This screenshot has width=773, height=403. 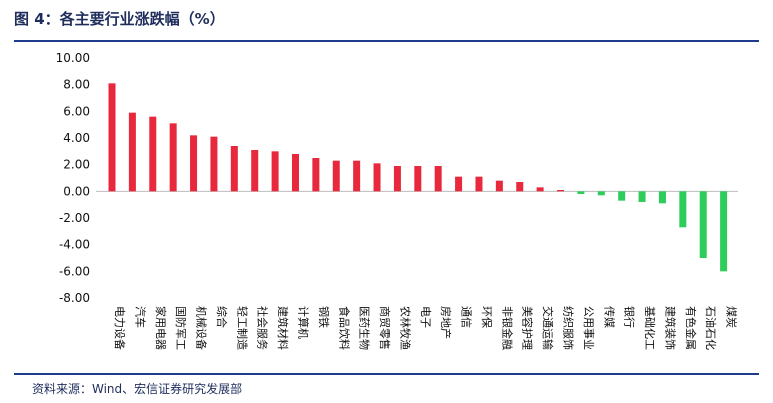 What do you see at coordinates (283, 328) in the screenshot?
I see `x-tick-label: 建筑材料` at bounding box center [283, 328].